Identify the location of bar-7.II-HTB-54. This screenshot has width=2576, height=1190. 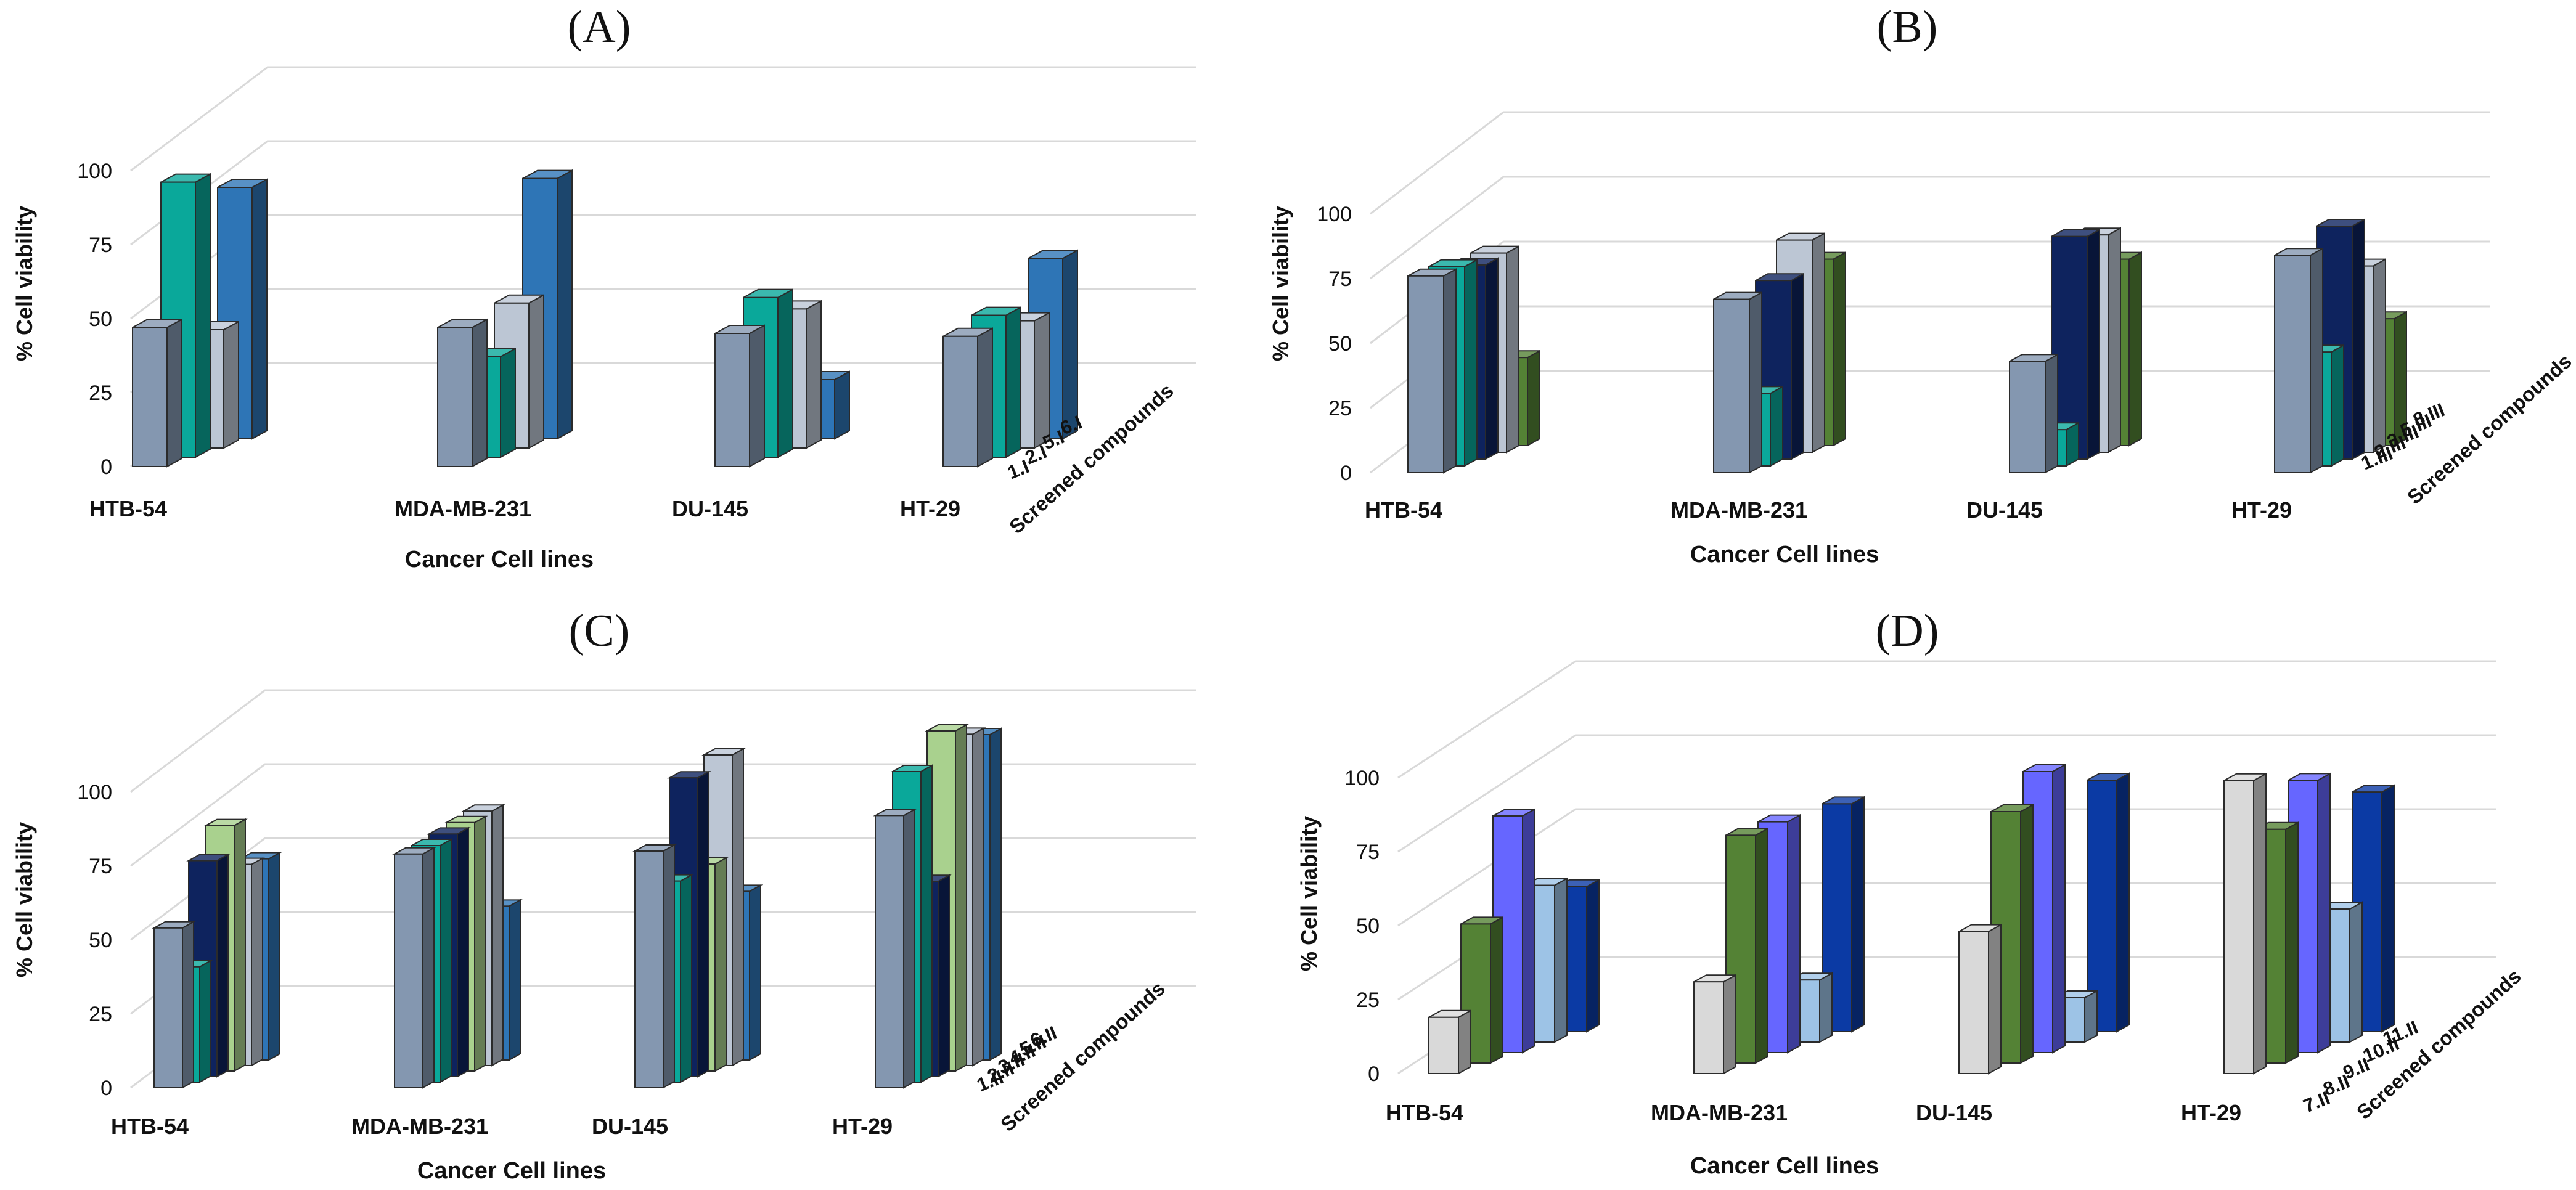
(1449, 1042).